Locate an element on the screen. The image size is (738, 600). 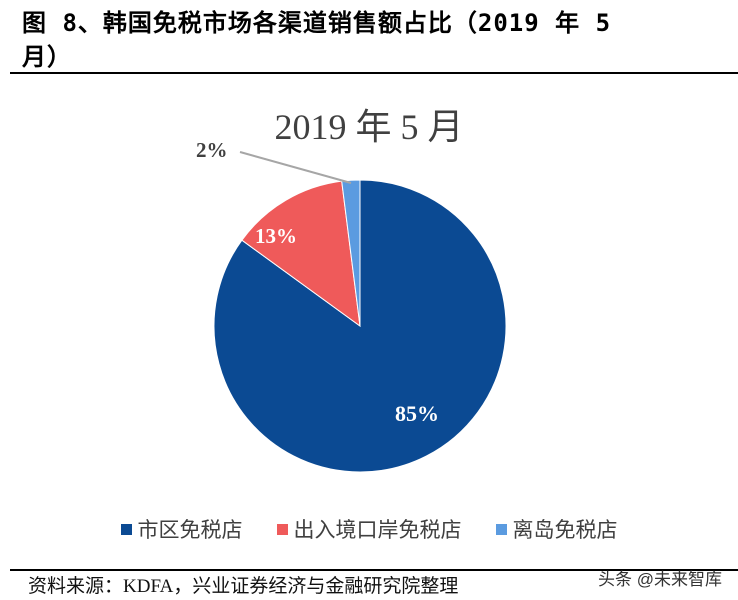
legend-label: 出入境口岸免税店 is located at coordinates (377, 530).